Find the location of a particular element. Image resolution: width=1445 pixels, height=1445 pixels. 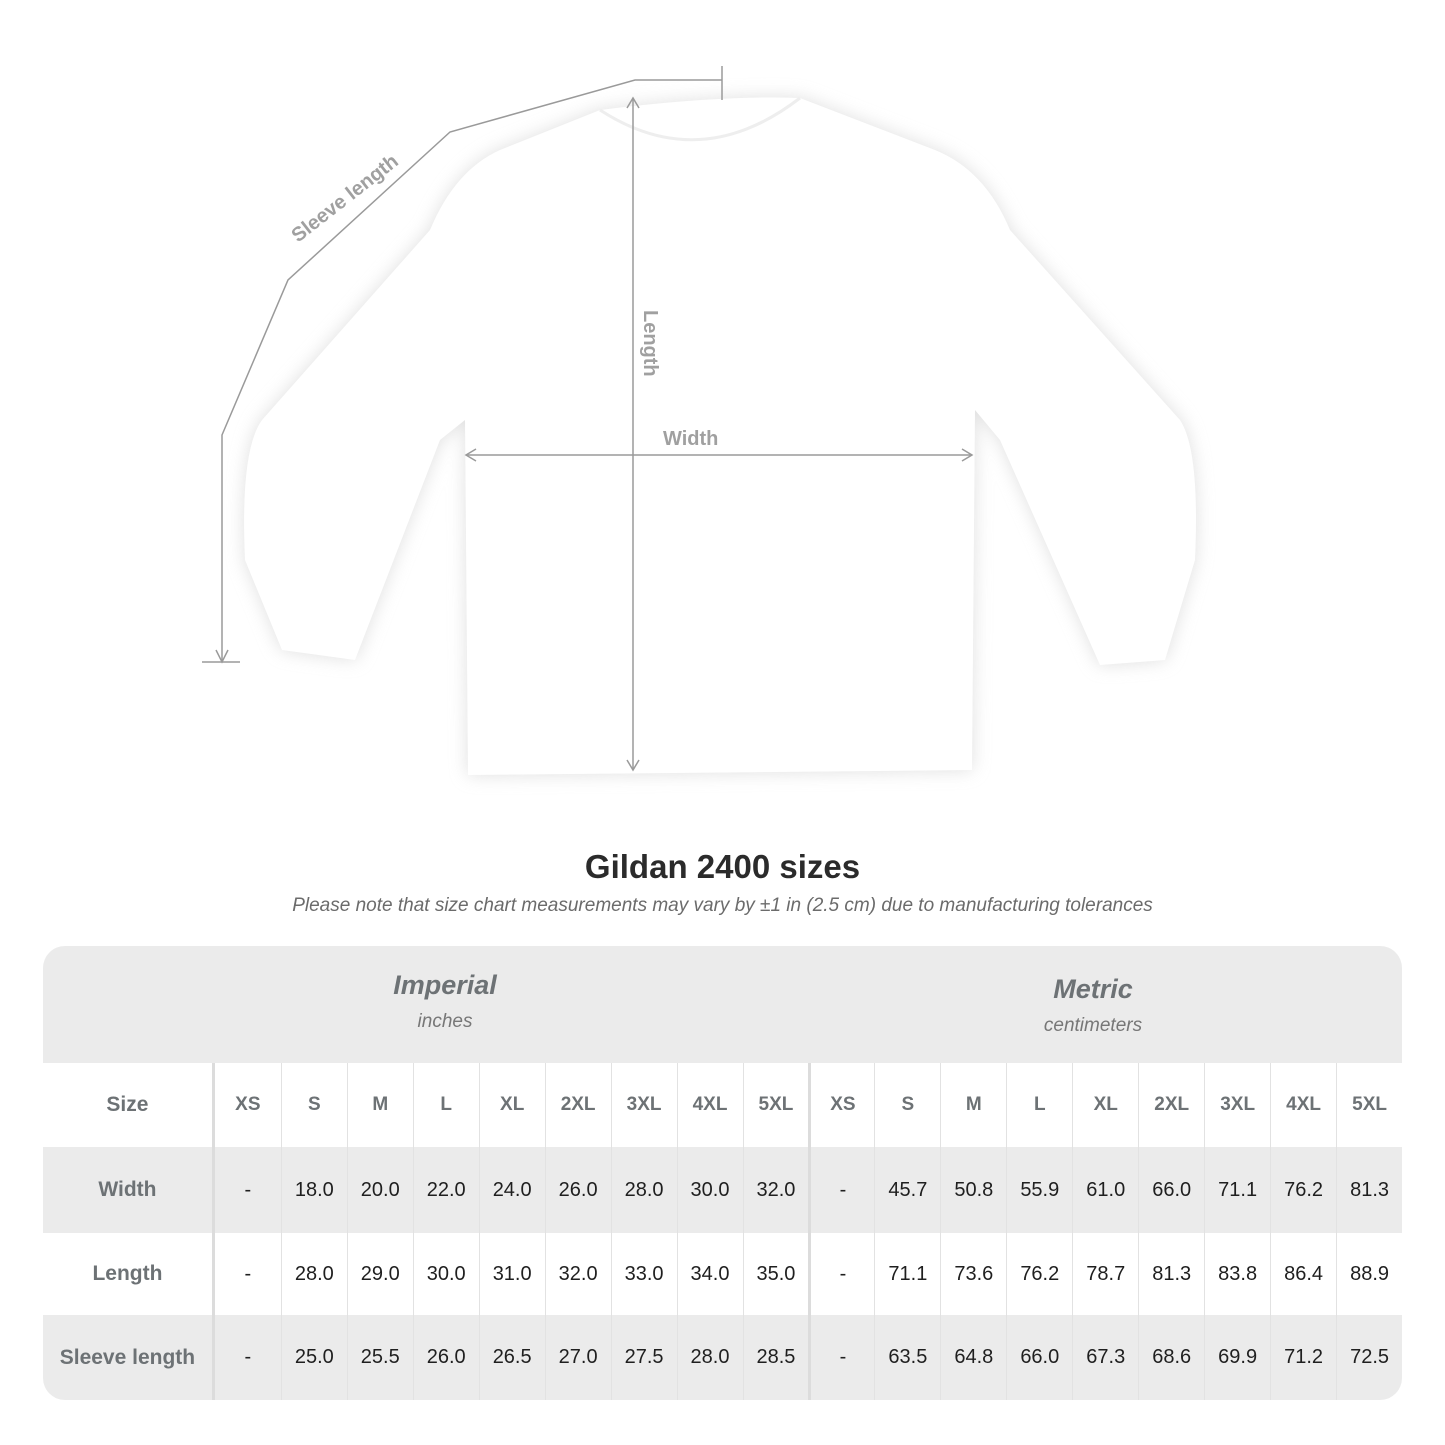

row-label: Length is located at coordinates (129, 1274).